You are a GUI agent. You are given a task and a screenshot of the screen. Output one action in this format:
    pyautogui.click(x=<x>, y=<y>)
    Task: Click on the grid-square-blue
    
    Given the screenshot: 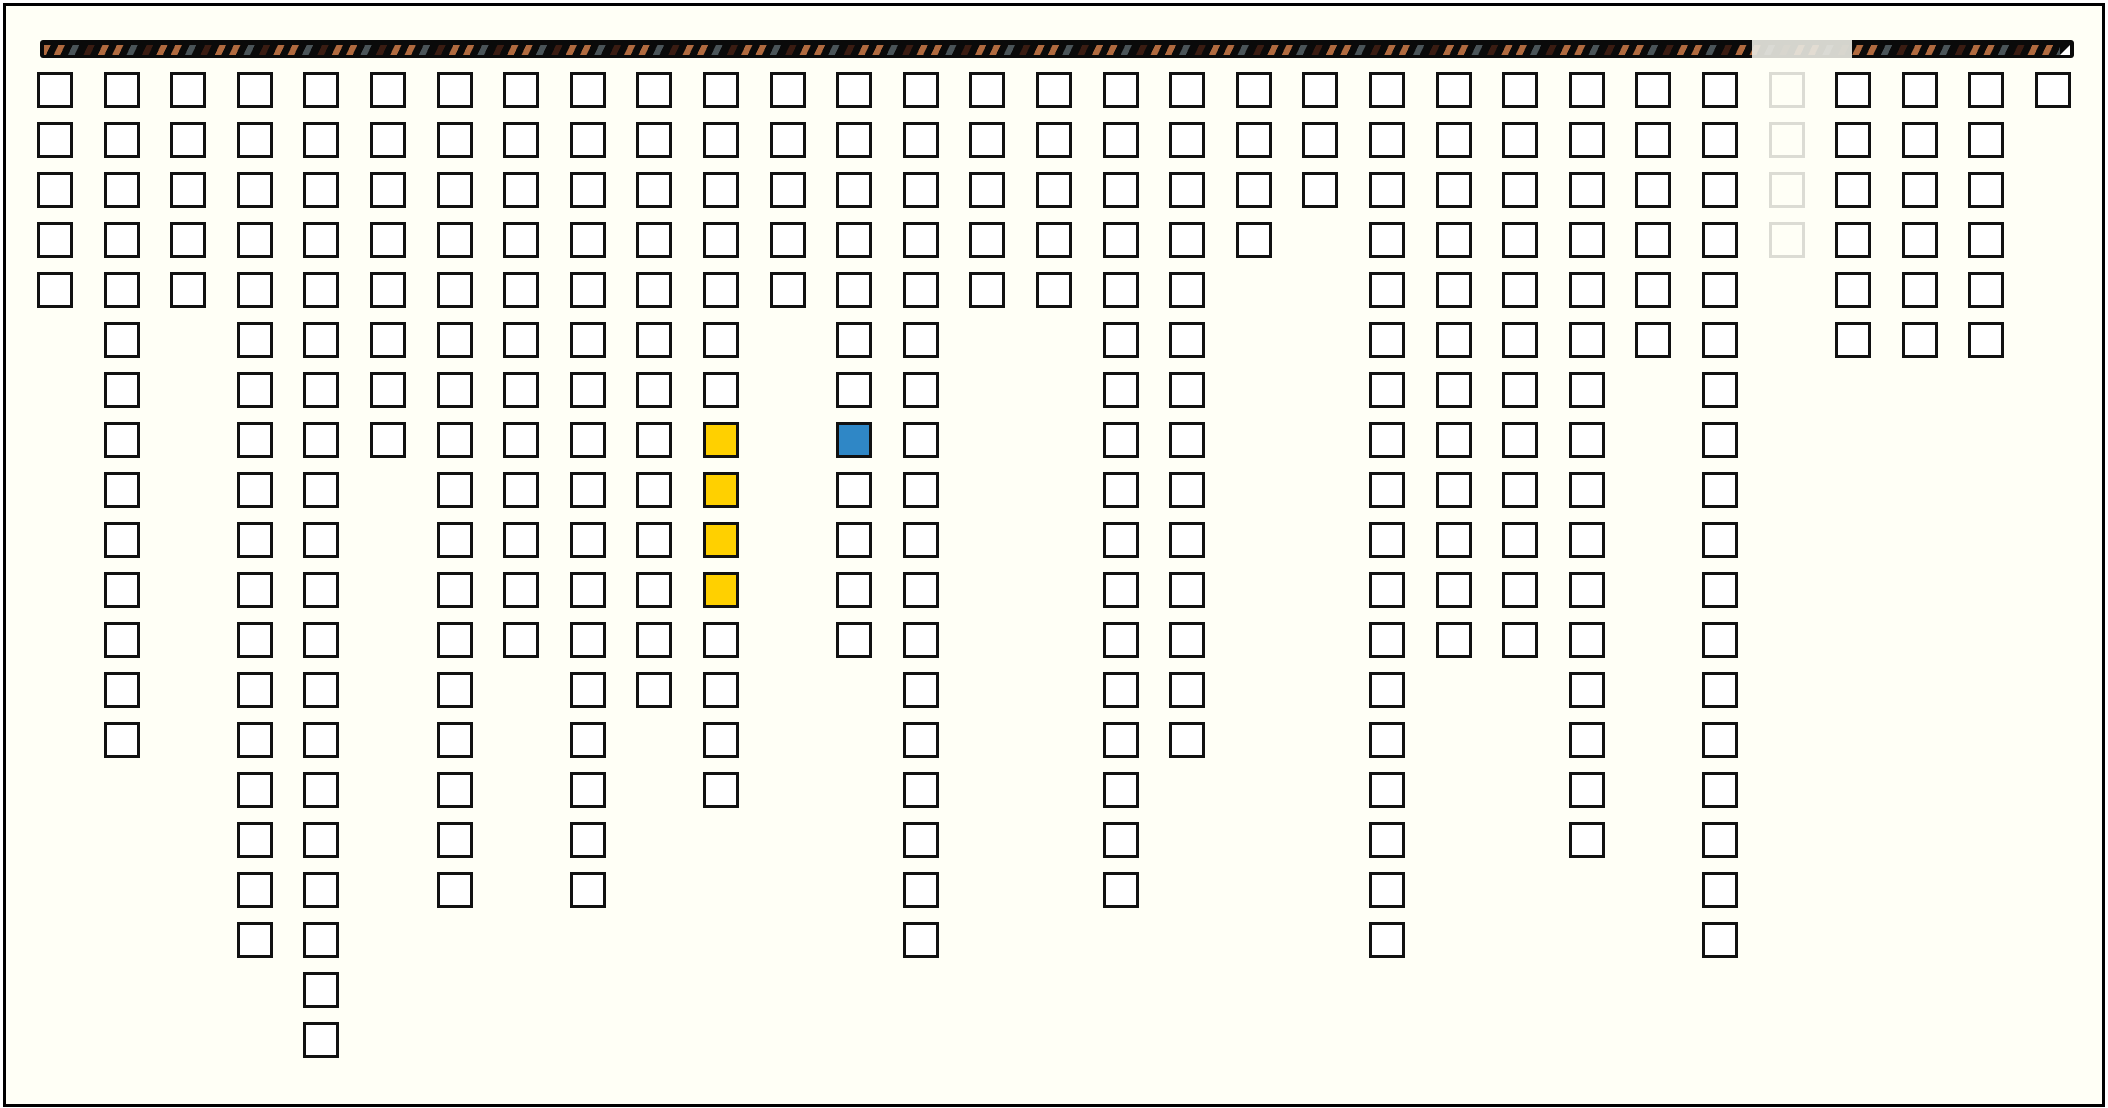 What is the action you would take?
    pyautogui.click(x=854, y=440)
    